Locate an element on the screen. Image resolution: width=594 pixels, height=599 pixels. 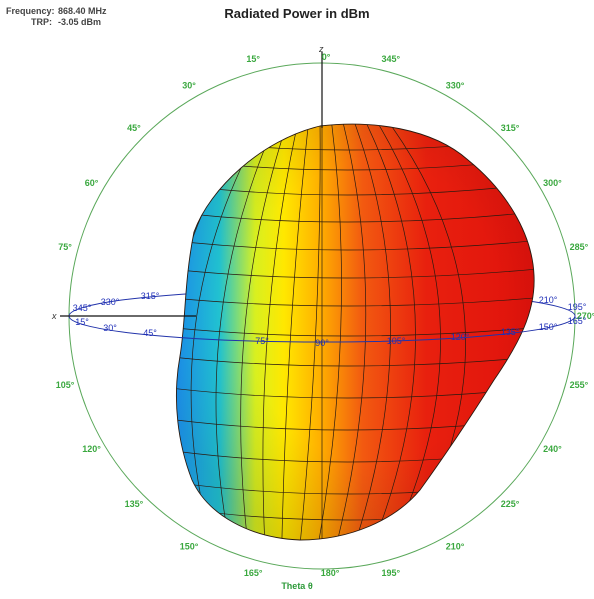
theta-tick-label: 45° is located at coordinates (134, 128).